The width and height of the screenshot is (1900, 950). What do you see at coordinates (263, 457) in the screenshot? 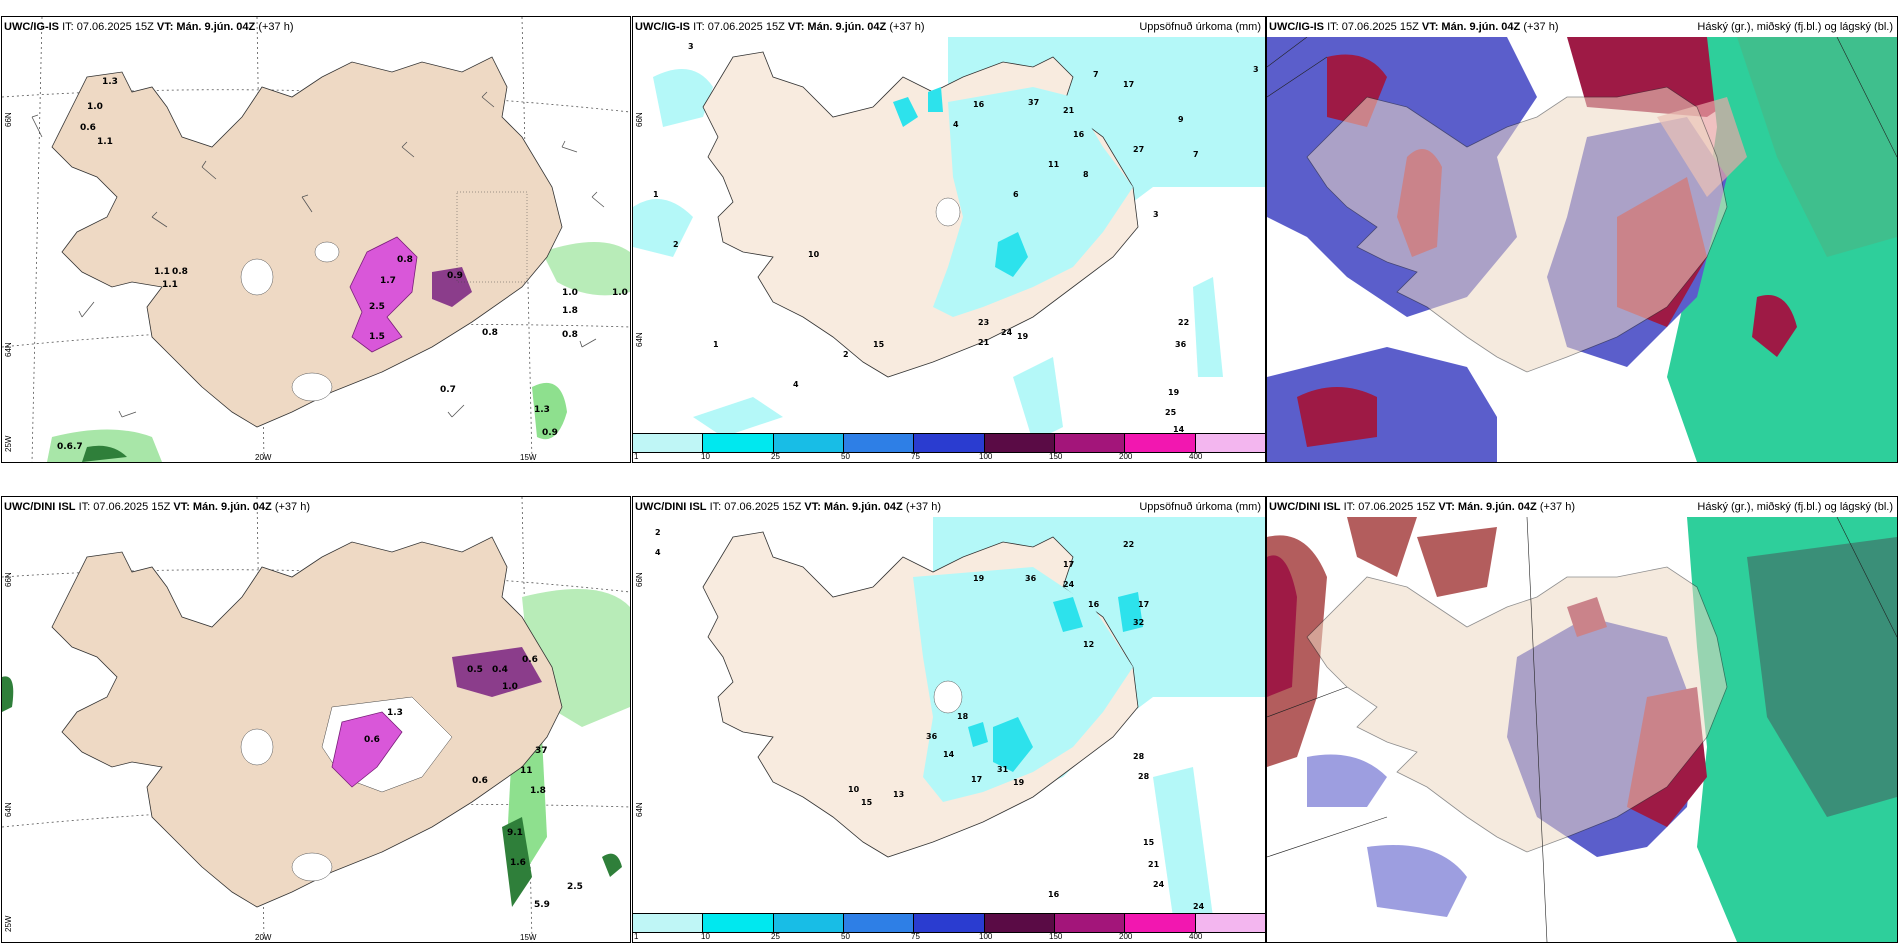
I see `lon-label: 20W` at bounding box center [263, 457].